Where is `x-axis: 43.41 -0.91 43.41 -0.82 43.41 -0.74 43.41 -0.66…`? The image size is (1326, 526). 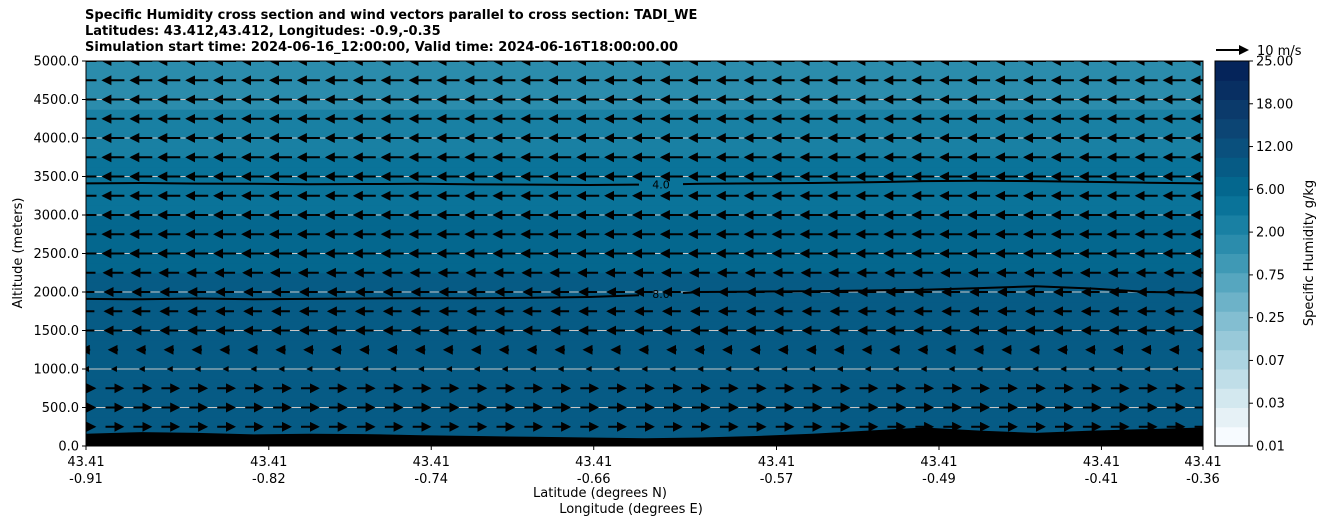
x-axis: 43.41 -0.91 43.41 -0.82 43.41 -0.74 43.41 -0.66… is located at coordinates (644, 466).